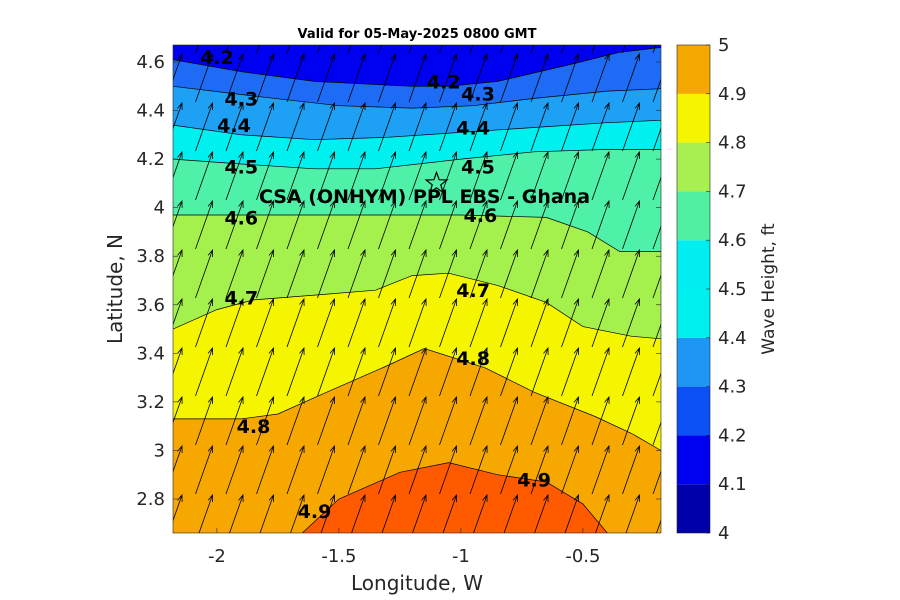 The height and width of the screenshot is (600, 900). What do you see at coordinates (159, 208) in the screenshot?
I see `y-tick-label: 4` at bounding box center [159, 208].